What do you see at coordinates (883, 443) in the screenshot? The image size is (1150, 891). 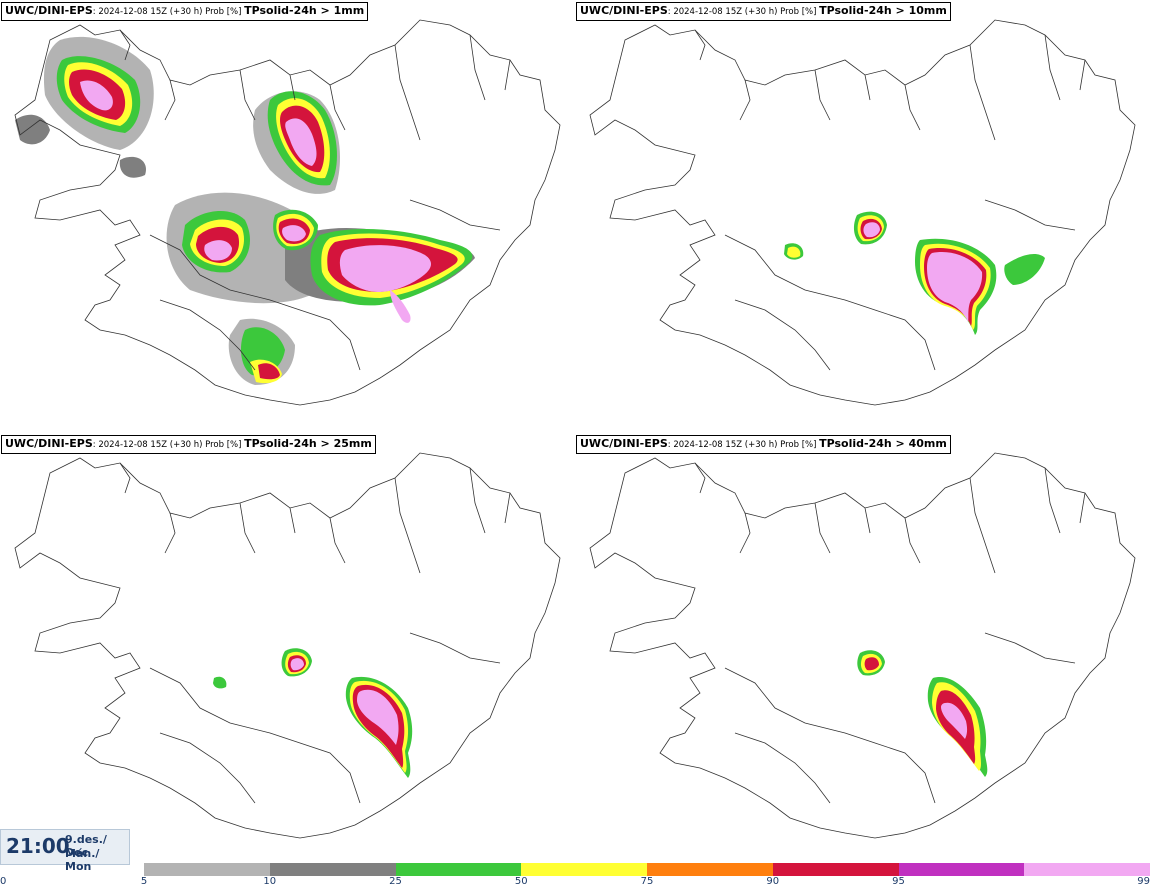 I see `field-name: TPsolid-24h > 40mm` at bounding box center [883, 443].